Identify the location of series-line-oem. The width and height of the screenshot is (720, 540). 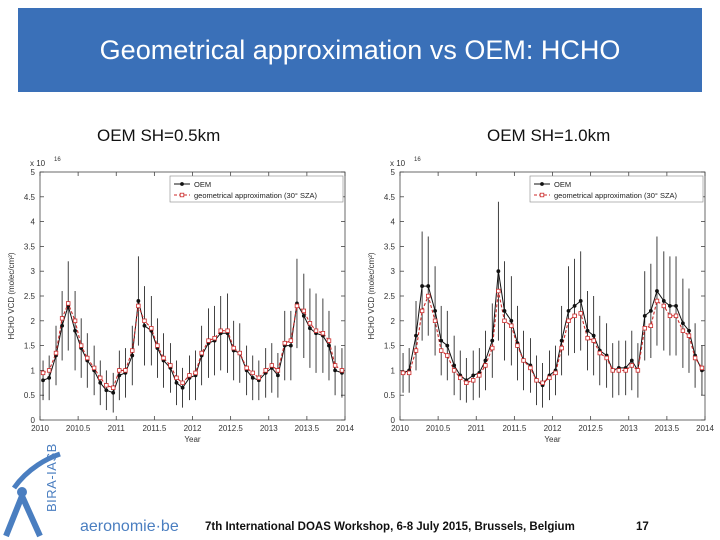
(552, 329).